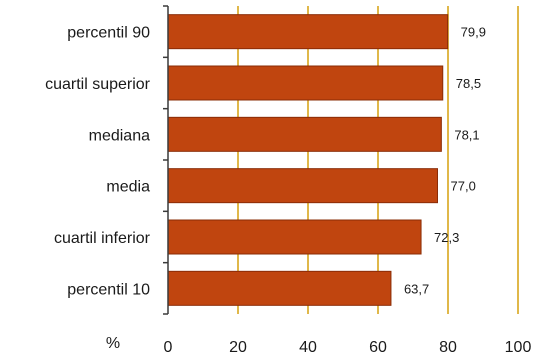  I want to click on x-tick-label-20: 20, so click(238, 347).